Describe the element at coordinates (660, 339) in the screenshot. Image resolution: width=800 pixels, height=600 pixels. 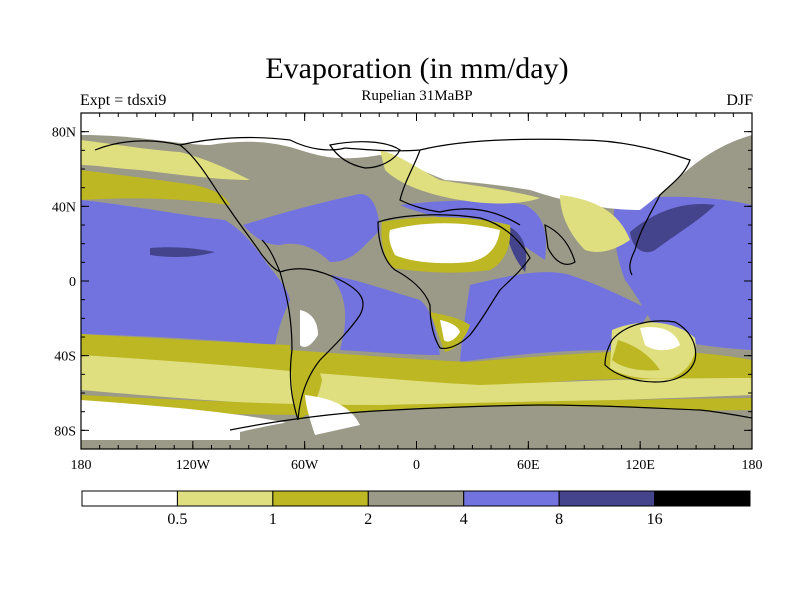
I see `field-australia-white` at that location.